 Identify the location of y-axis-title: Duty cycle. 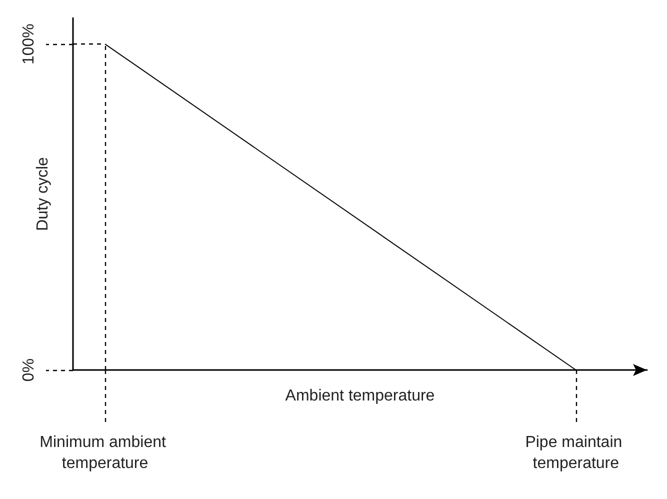
(43, 194).